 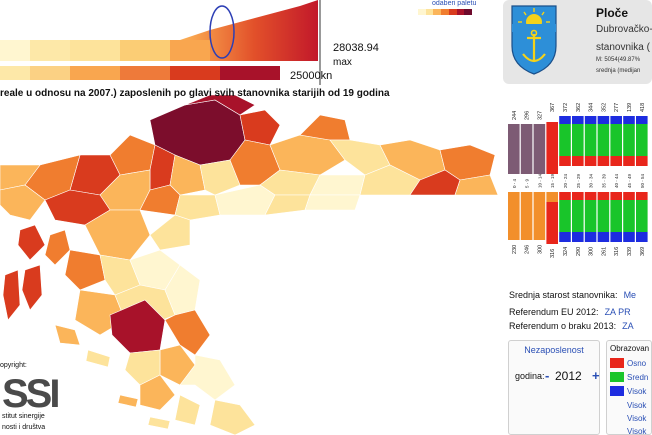 I want to click on age-column-bottom: 324, so click(x=565, y=224).